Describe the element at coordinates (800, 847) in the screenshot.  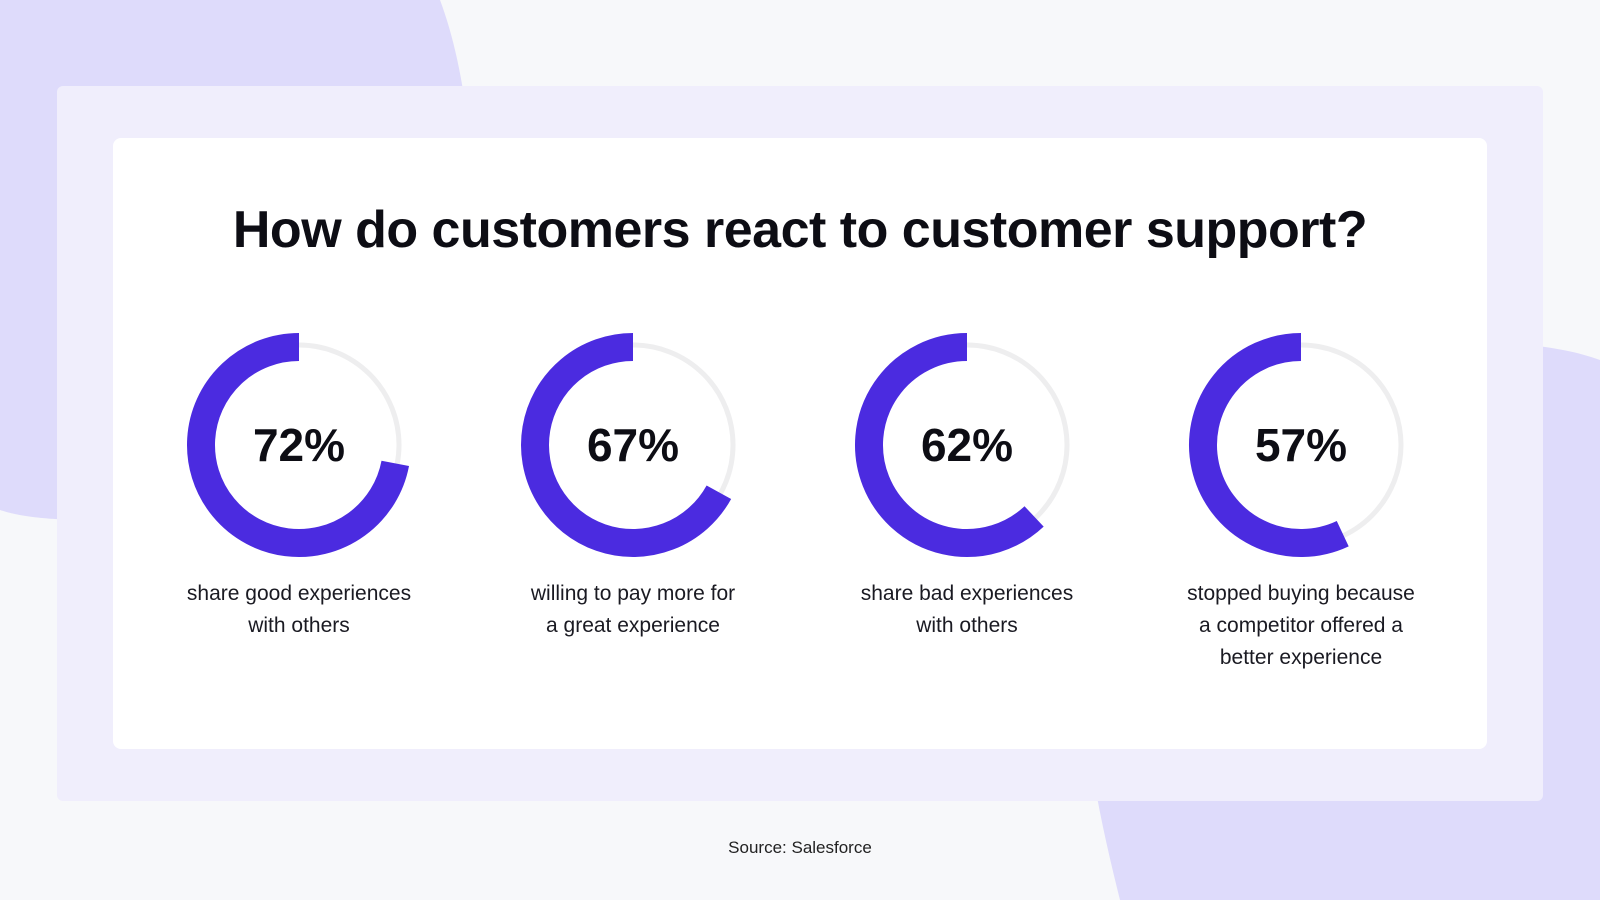
I see `source-note: Source: Salesforce` at that location.